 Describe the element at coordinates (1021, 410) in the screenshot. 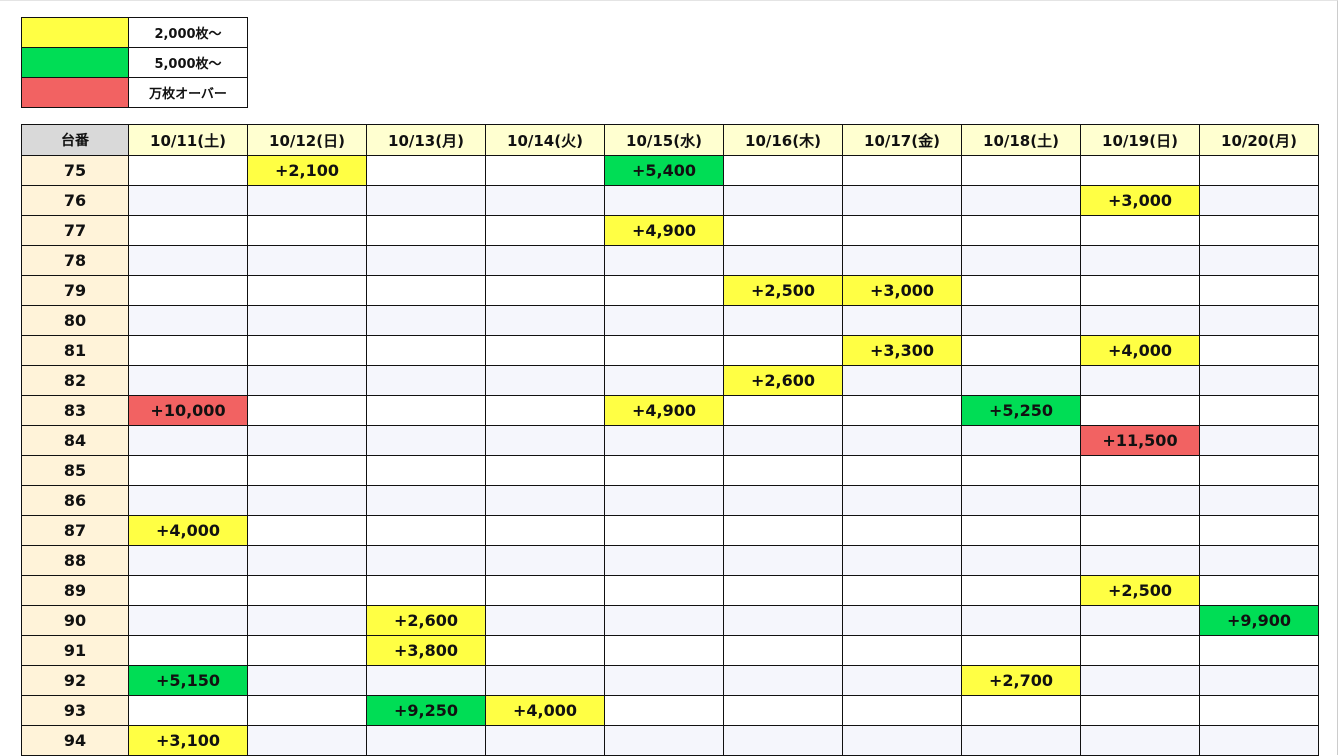

I see `payout-cell: +5,250` at that location.